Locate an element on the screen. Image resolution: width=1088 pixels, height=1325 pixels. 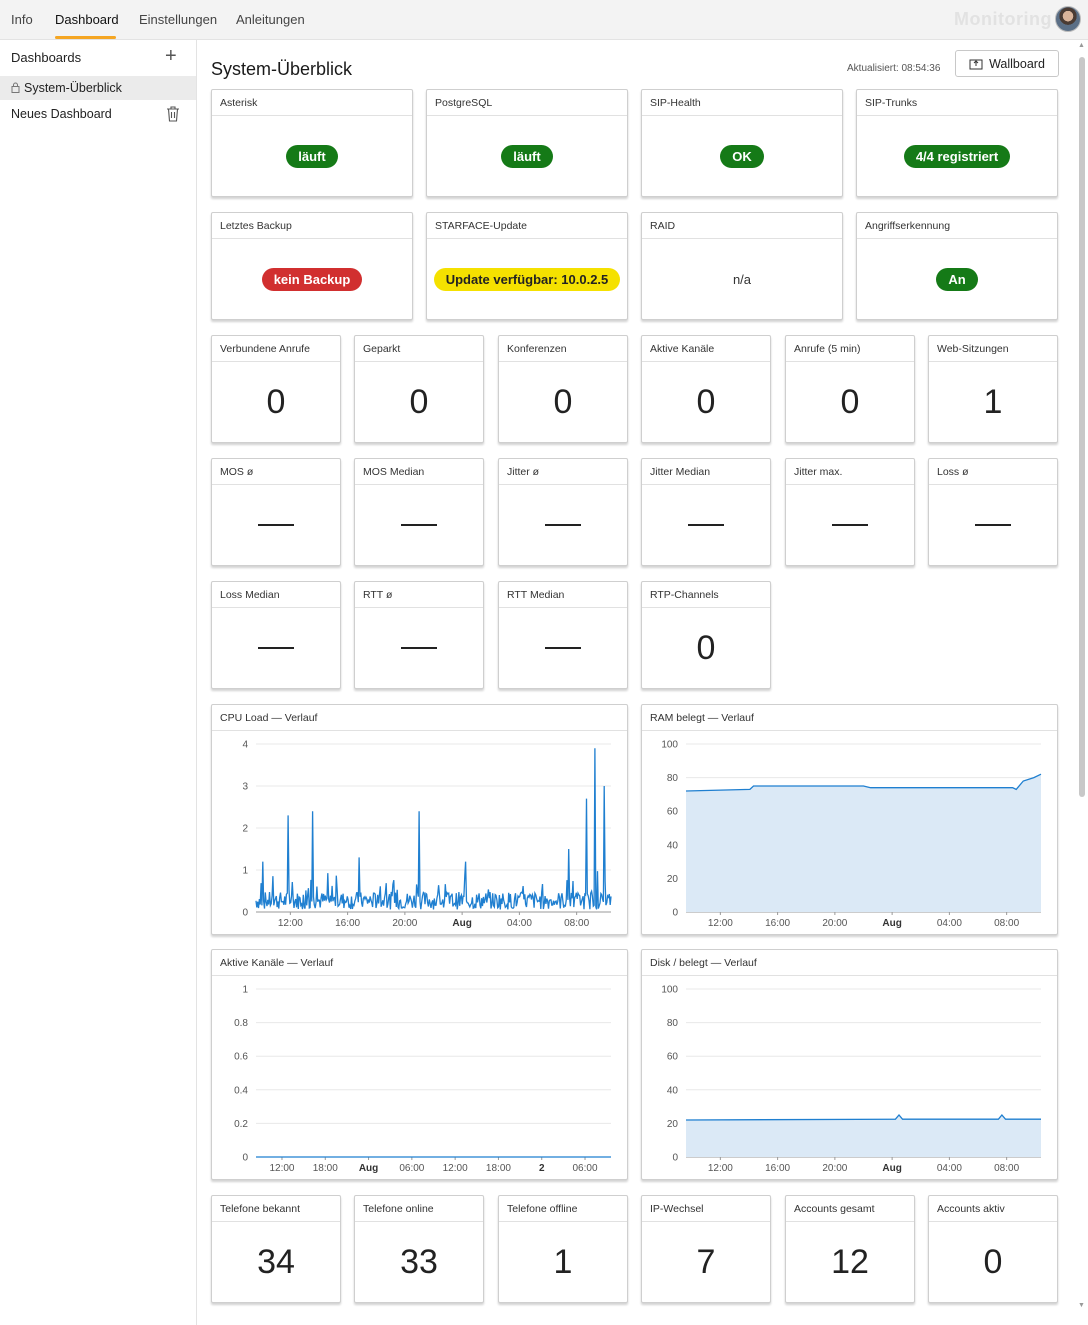
wallboard-button: Wallboard is located at coordinates (1007, 63).